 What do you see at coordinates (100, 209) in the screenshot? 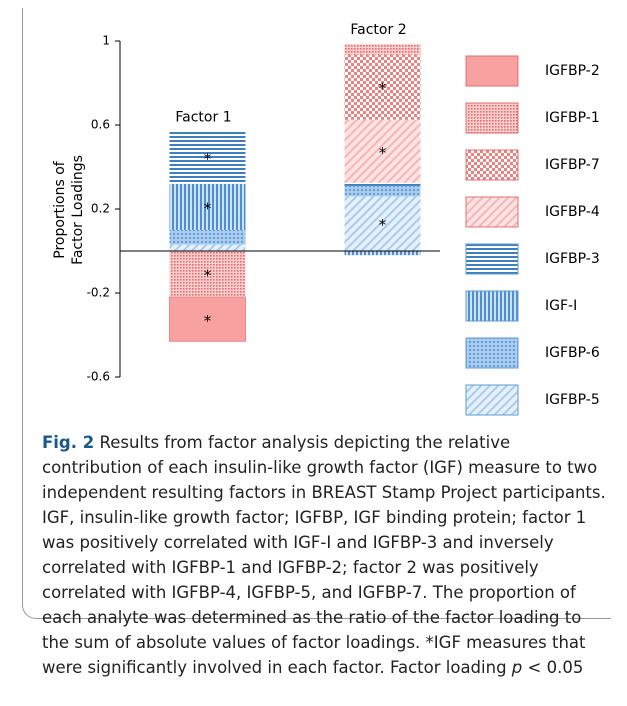
I see `y-tick-label: 0.2` at bounding box center [100, 209].